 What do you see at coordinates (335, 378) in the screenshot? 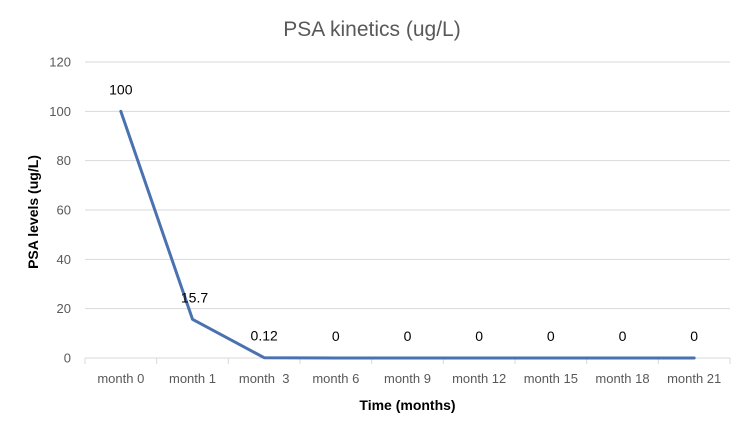
I see `x-tick-label: month 6` at bounding box center [335, 378].